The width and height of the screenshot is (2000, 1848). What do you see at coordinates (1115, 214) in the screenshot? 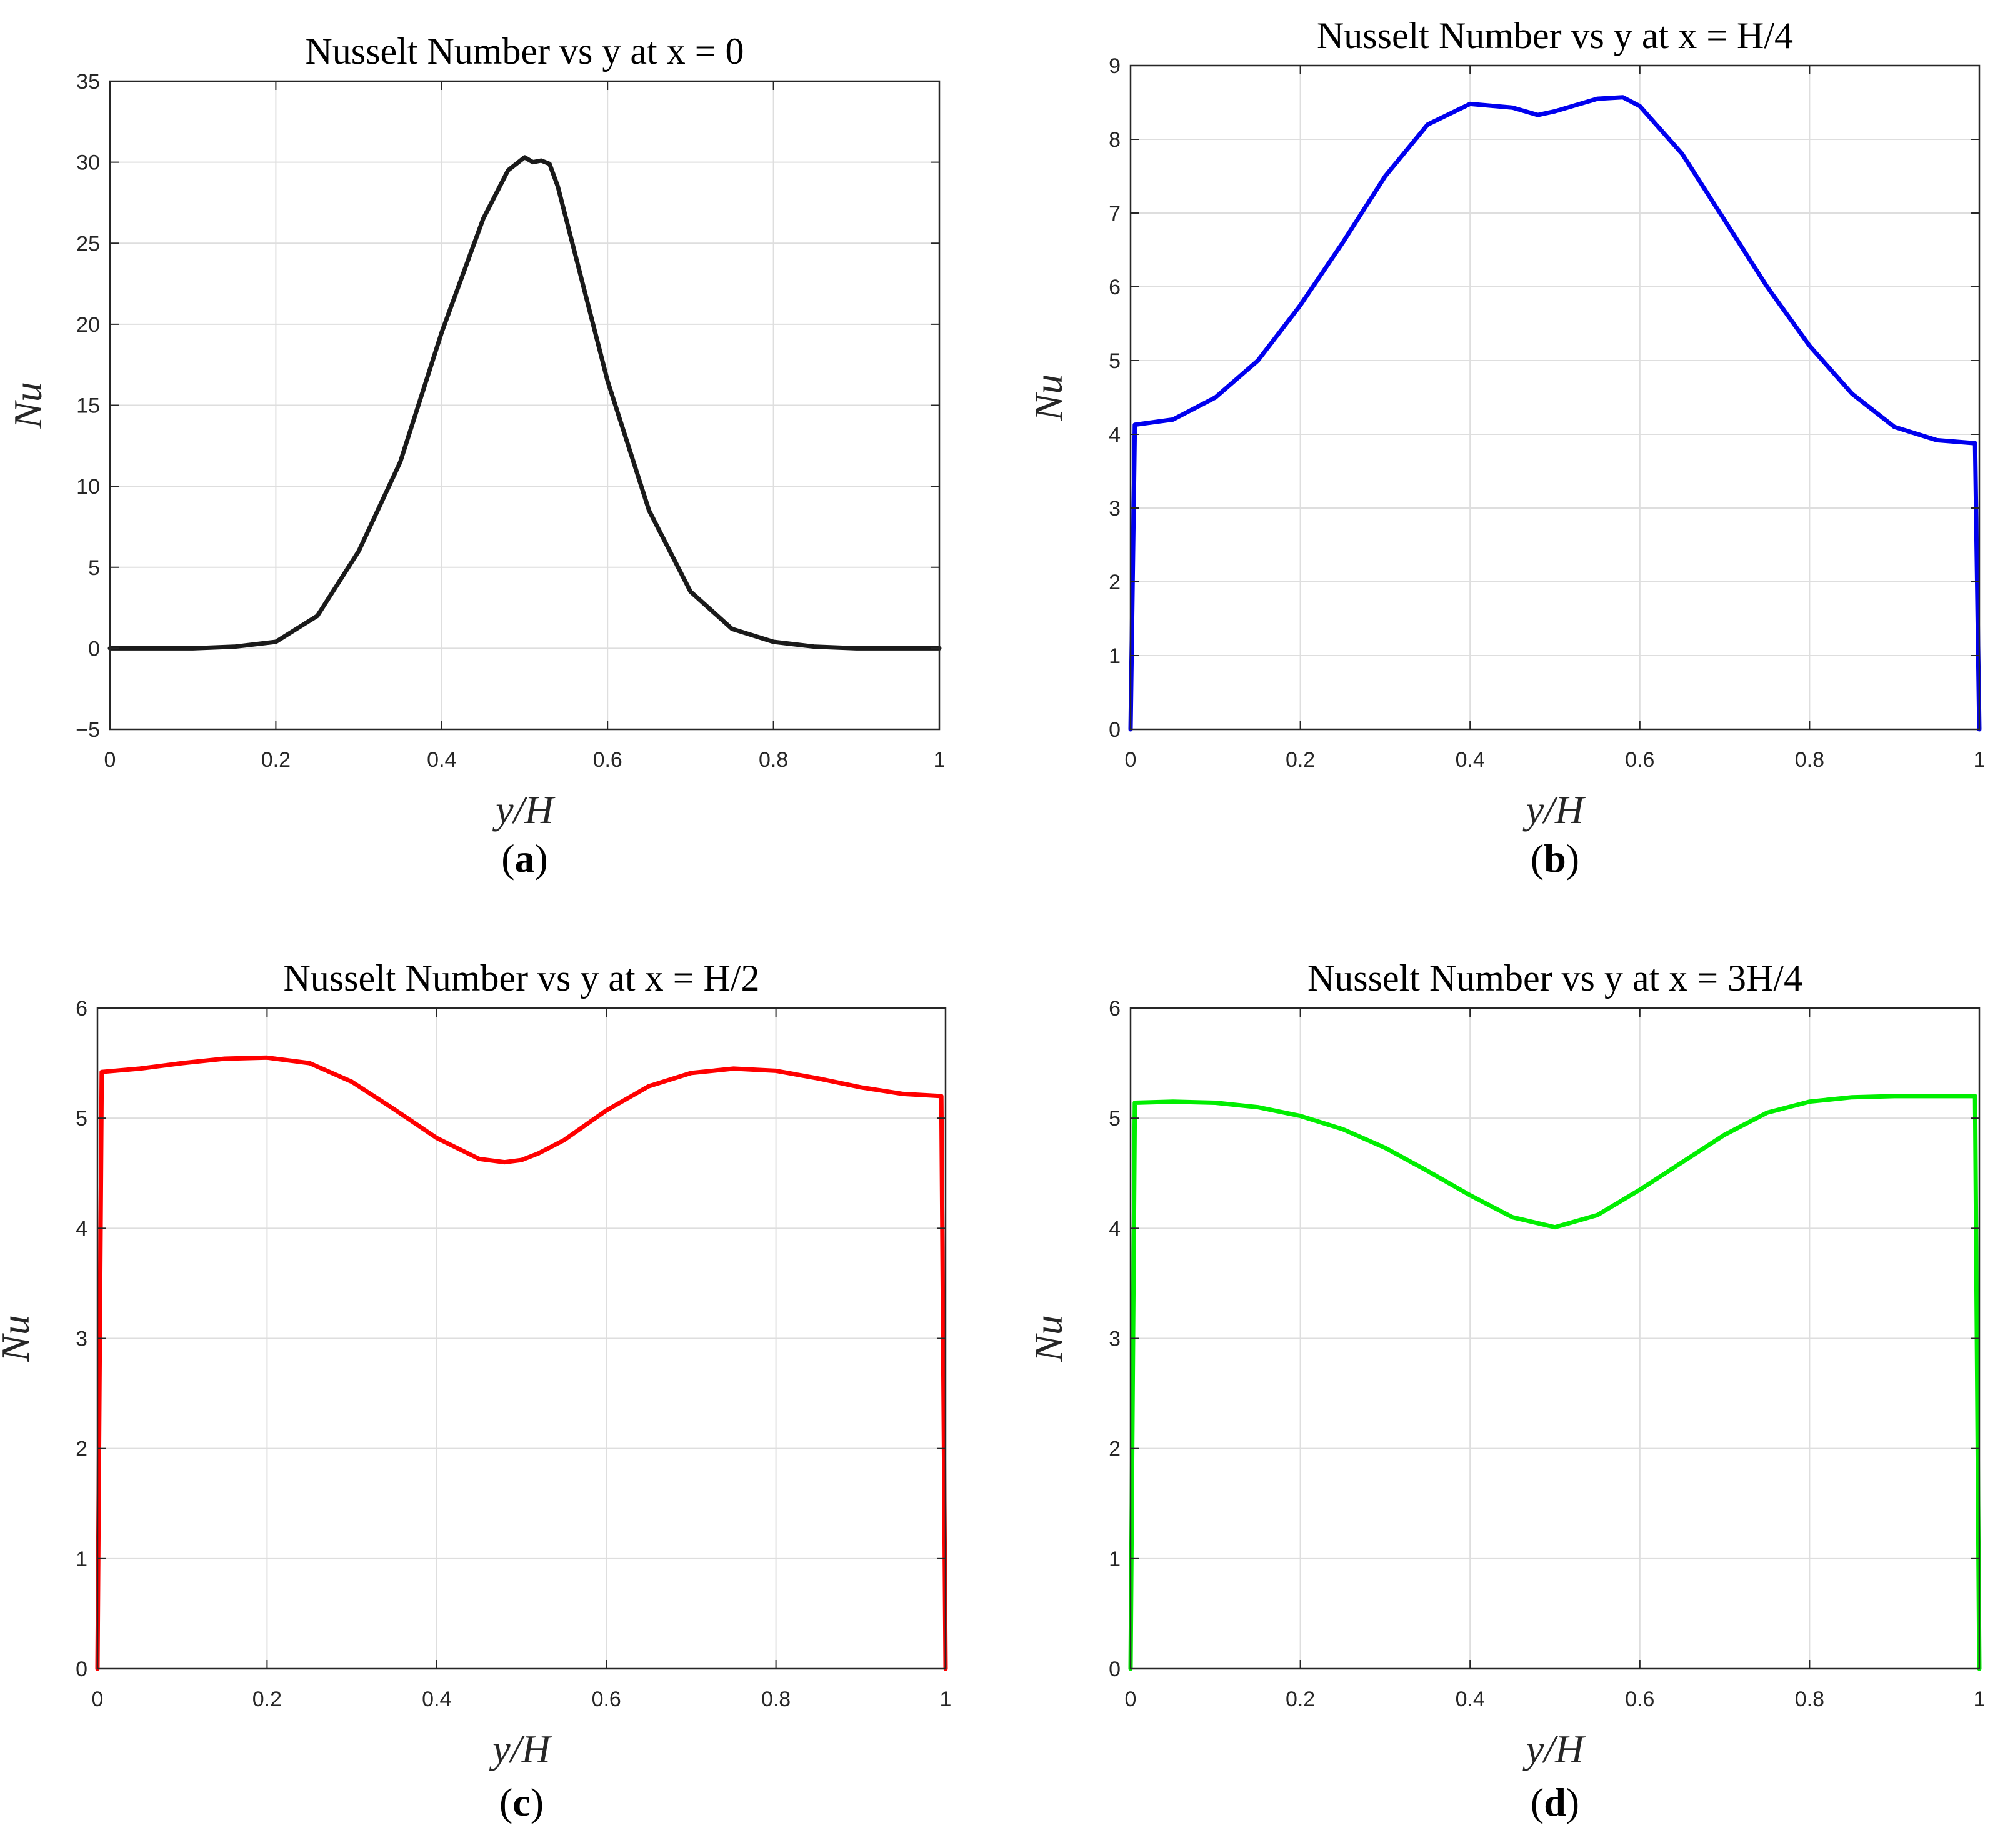
I see `y-tick-label: 7` at bounding box center [1115, 214].